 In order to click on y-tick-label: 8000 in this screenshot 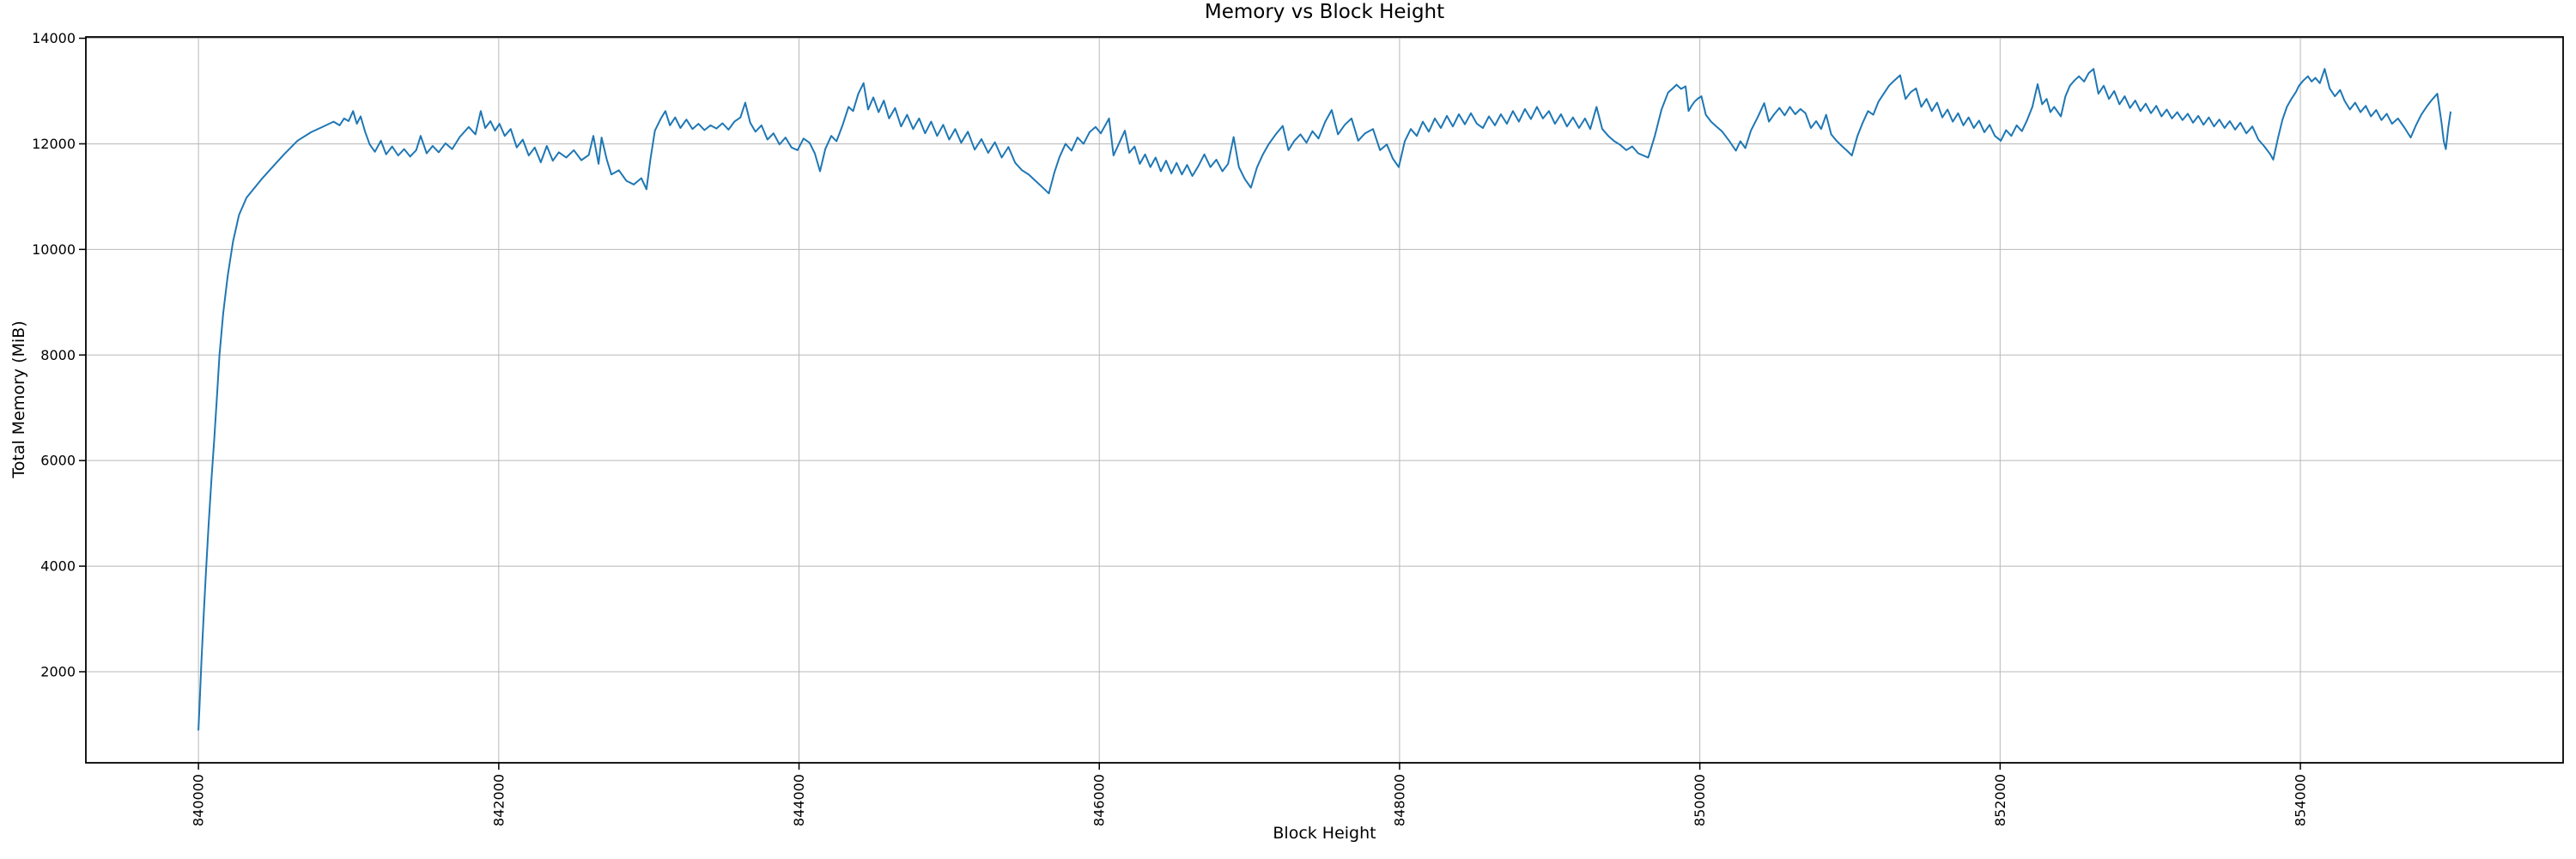, I will do `click(58, 355)`.